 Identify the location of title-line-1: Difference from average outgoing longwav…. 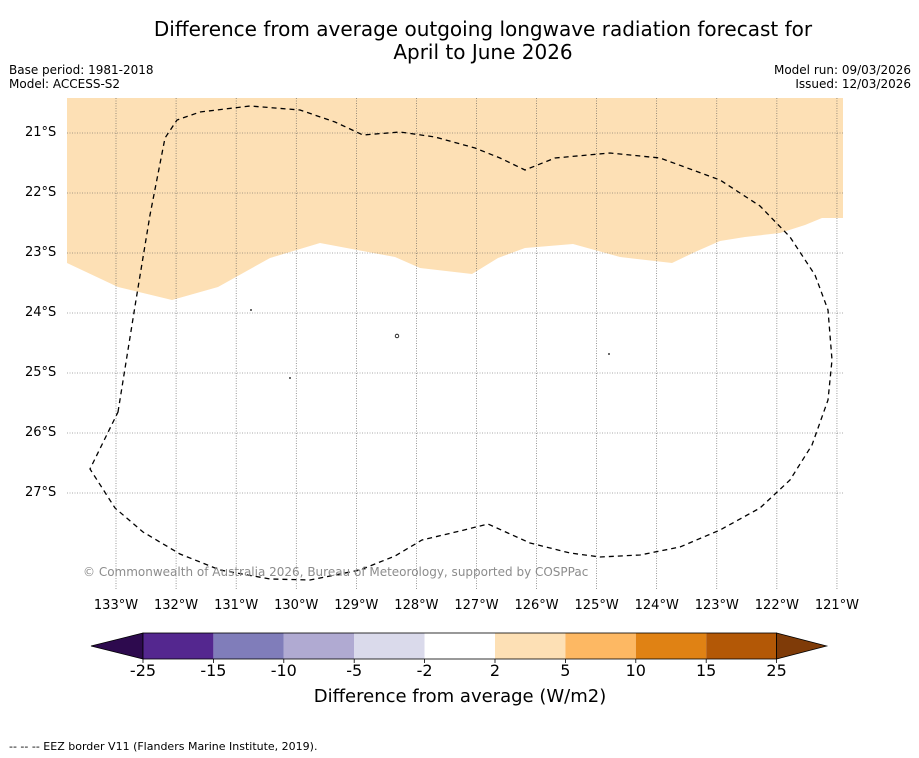
(483, 29).